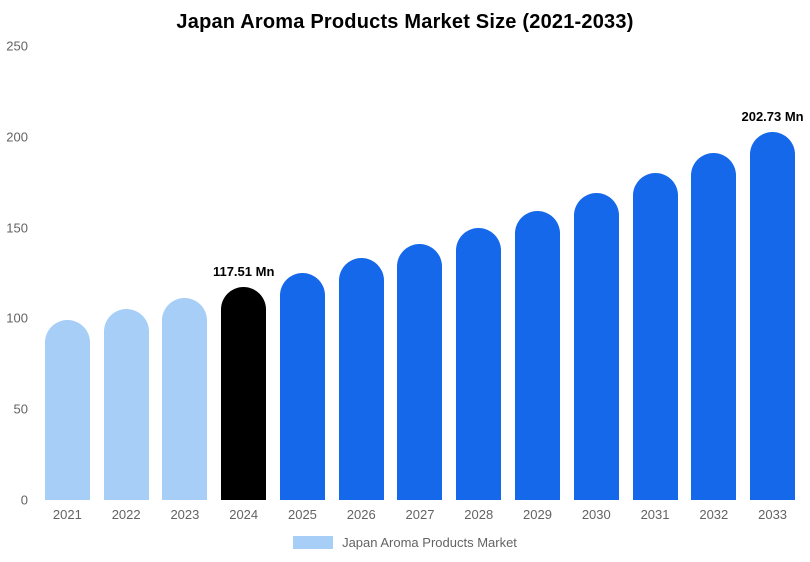  What do you see at coordinates (420, 371) in the screenshot?
I see `bar-2027` at bounding box center [420, 371].